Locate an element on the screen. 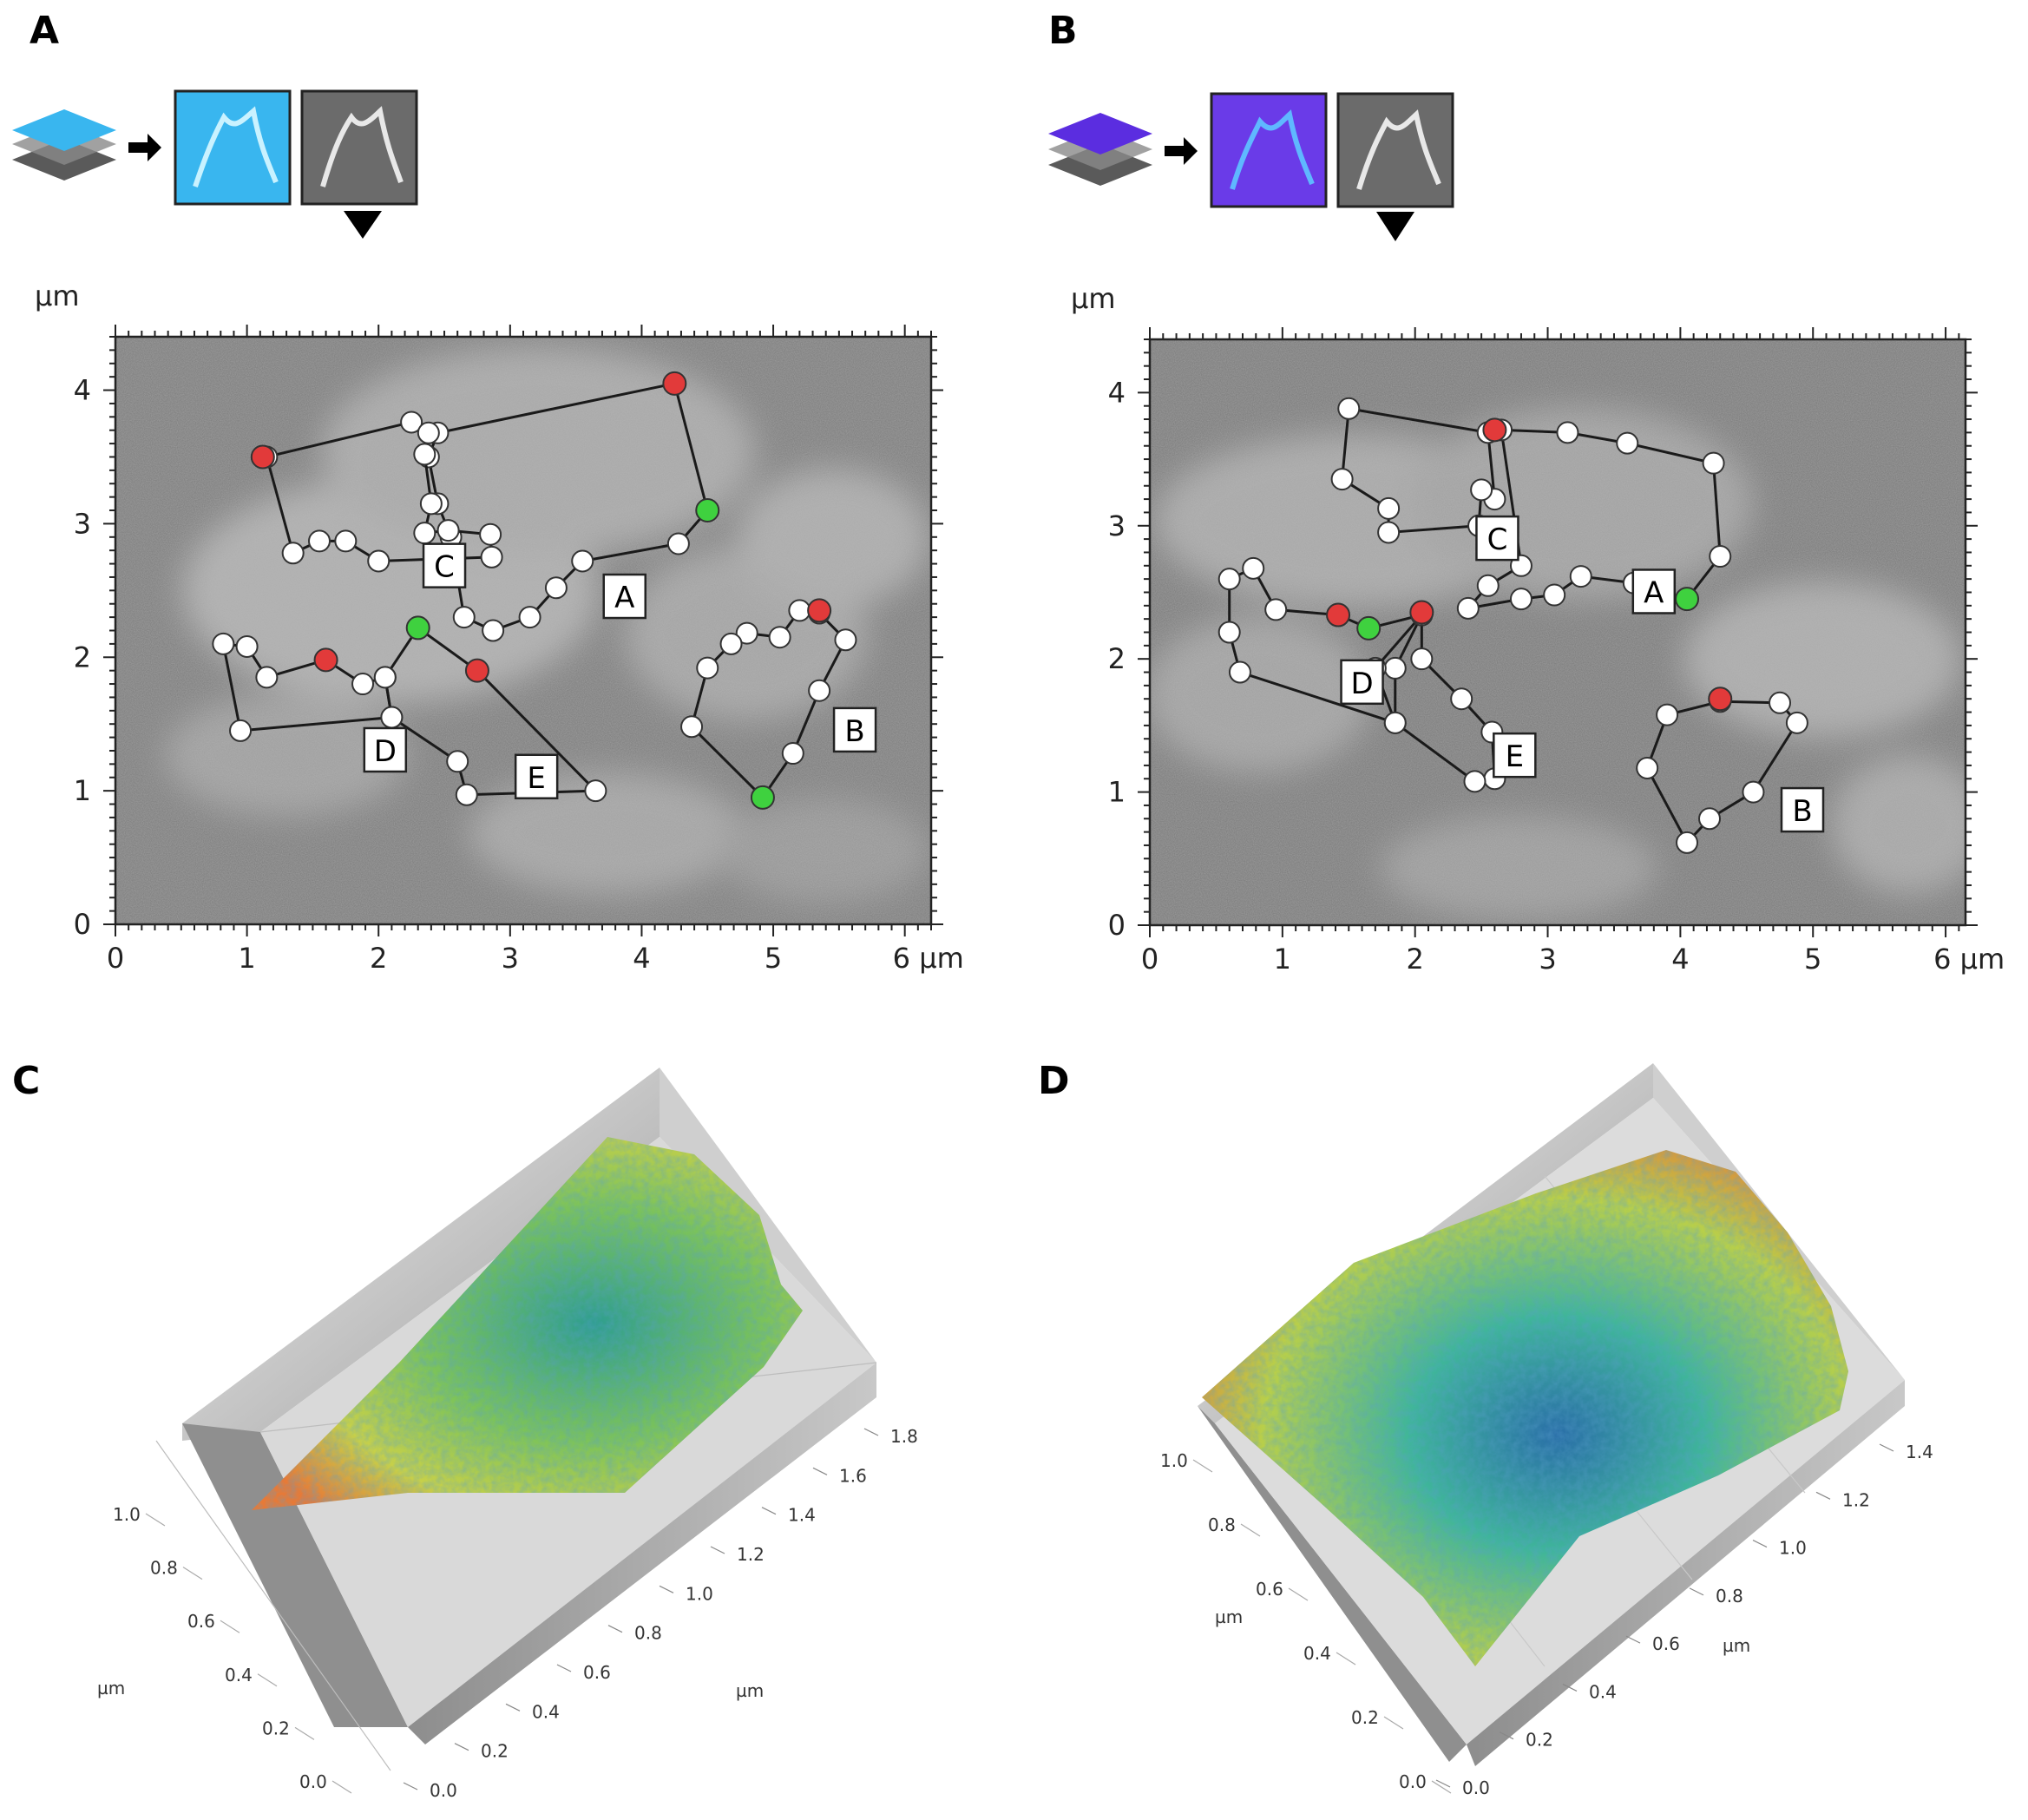 This screenshot has width=2028, height=1820. y-axis-unit: µm is located at coordinates (1094, 298).